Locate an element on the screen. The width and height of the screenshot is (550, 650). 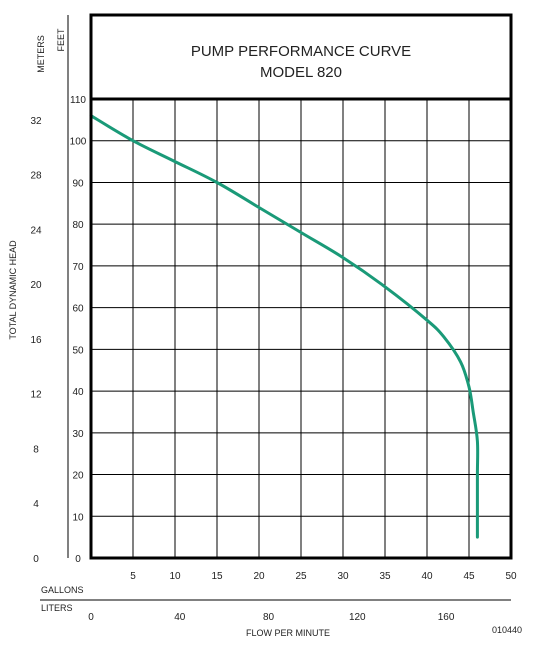
y-tick-label-feet: 110 is located at coordinates (78, 100).